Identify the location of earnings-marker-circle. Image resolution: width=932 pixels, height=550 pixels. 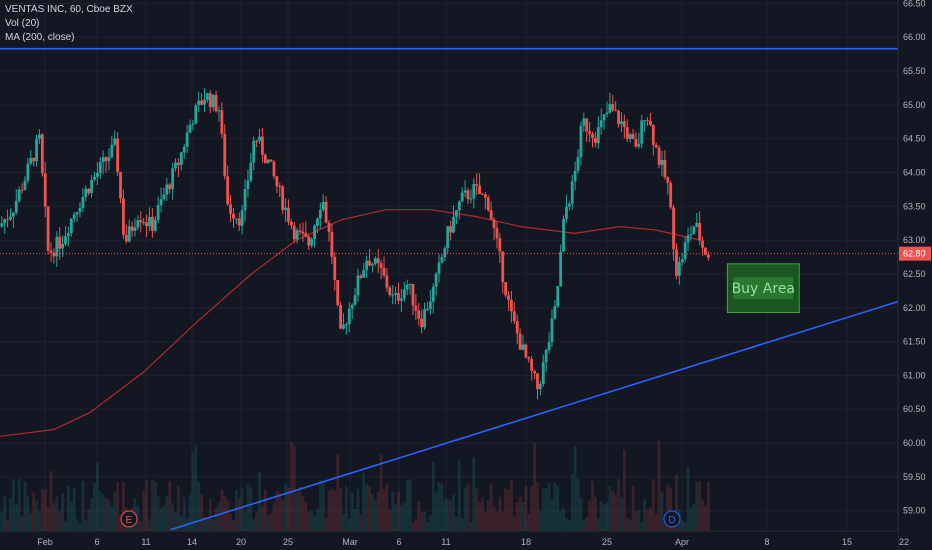
(129, 519).